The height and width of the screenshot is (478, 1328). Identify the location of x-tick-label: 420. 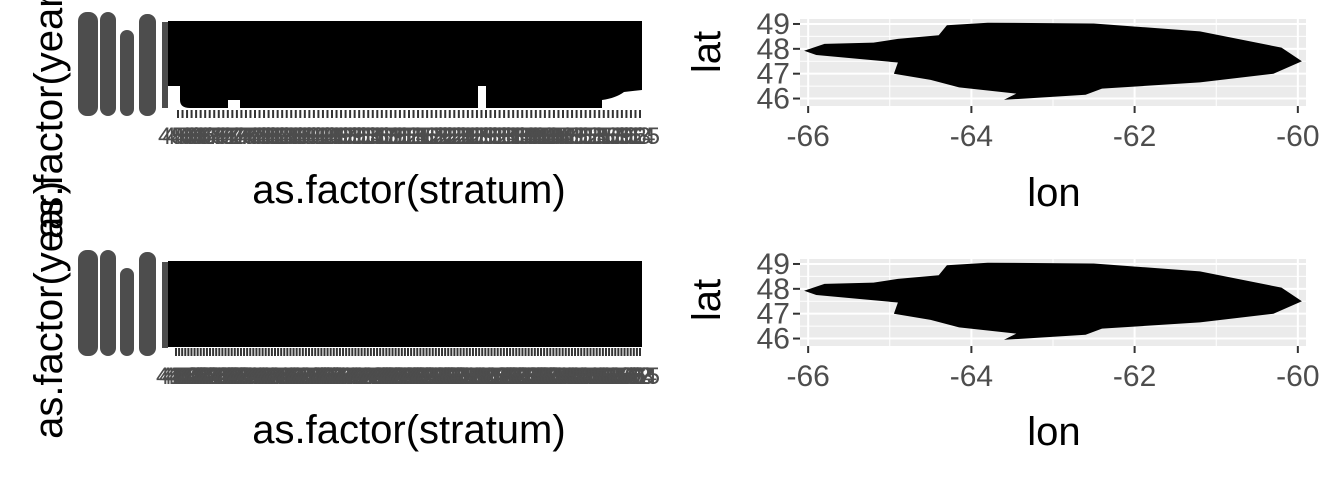
(191, 376).